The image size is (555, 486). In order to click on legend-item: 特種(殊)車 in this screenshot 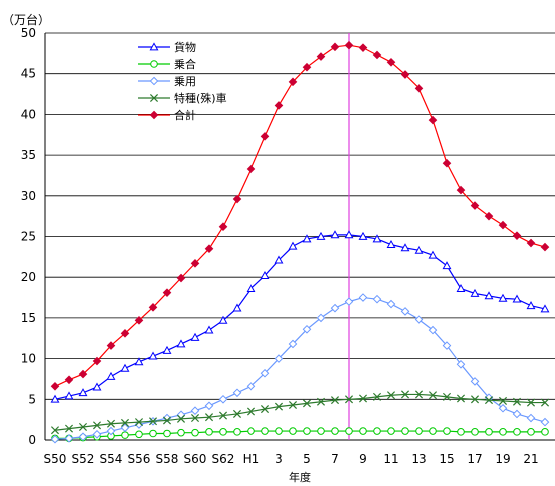, I will do `click(182, 98)`.